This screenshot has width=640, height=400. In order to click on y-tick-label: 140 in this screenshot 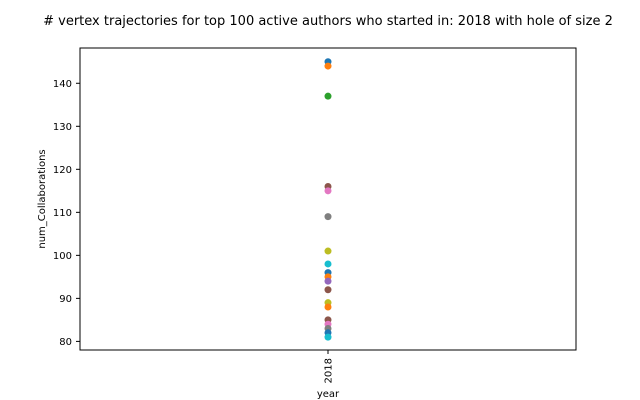, I will do `click(62, 84)`.